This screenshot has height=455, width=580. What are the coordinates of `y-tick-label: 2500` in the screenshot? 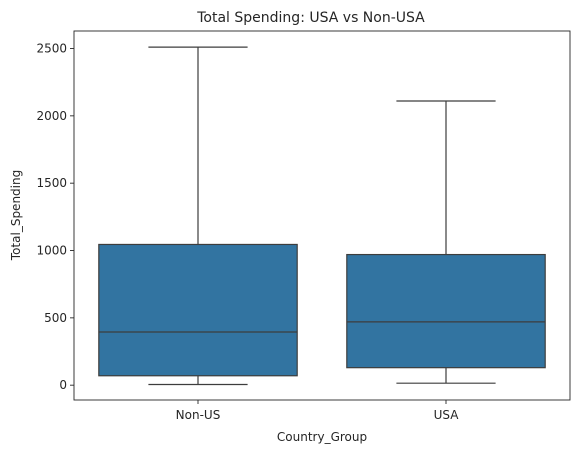 It's located at (51, 49).